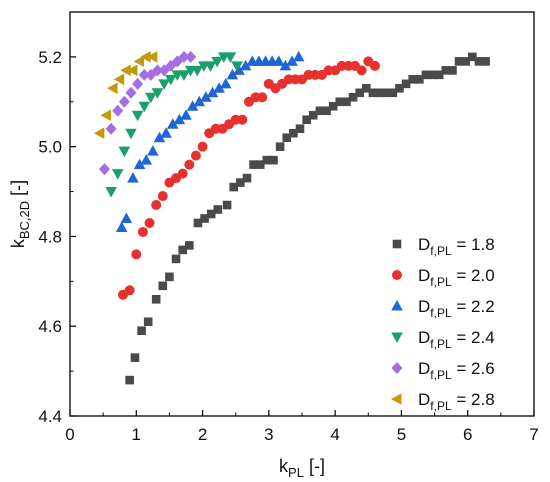  I want to click on x-tick-label: 0, so click(69, 434).